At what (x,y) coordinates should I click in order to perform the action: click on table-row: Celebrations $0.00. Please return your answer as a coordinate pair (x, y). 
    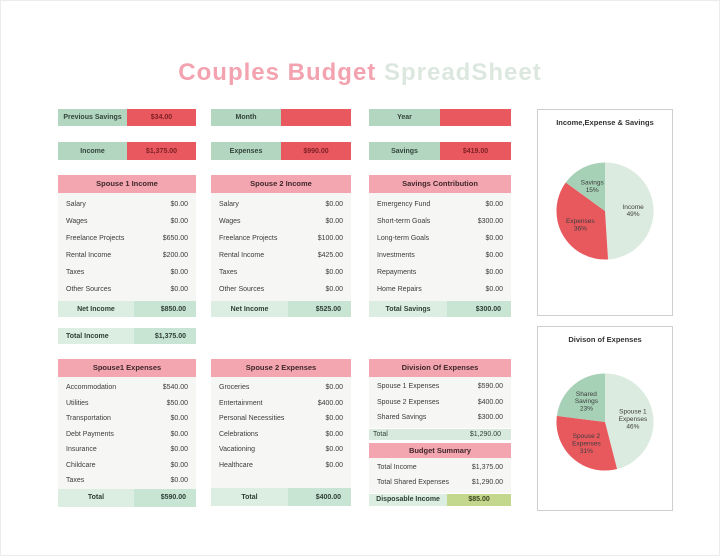
    Looking at the image, I should click on (281, 435).